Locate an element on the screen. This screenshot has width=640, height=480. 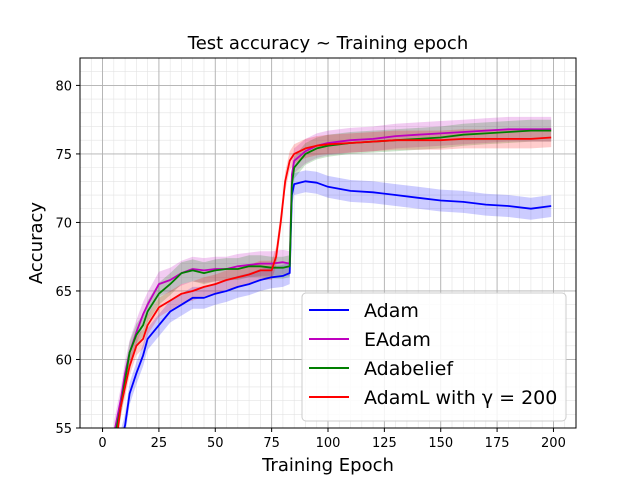
y-axis-label: Accuracy is located at coordinates (36, 243).